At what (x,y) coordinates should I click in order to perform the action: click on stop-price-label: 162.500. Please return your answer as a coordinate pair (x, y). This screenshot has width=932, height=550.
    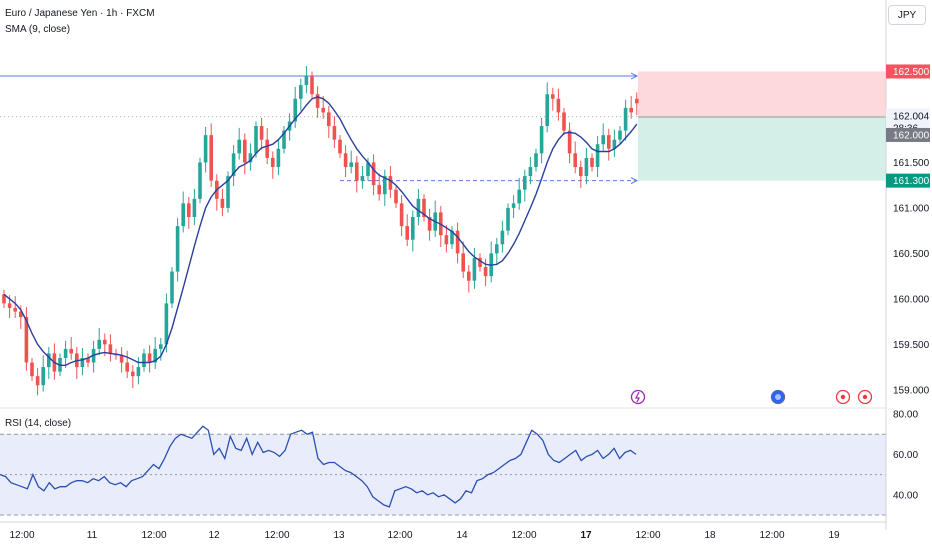
    Looking at the image, I should click on (911, 72).